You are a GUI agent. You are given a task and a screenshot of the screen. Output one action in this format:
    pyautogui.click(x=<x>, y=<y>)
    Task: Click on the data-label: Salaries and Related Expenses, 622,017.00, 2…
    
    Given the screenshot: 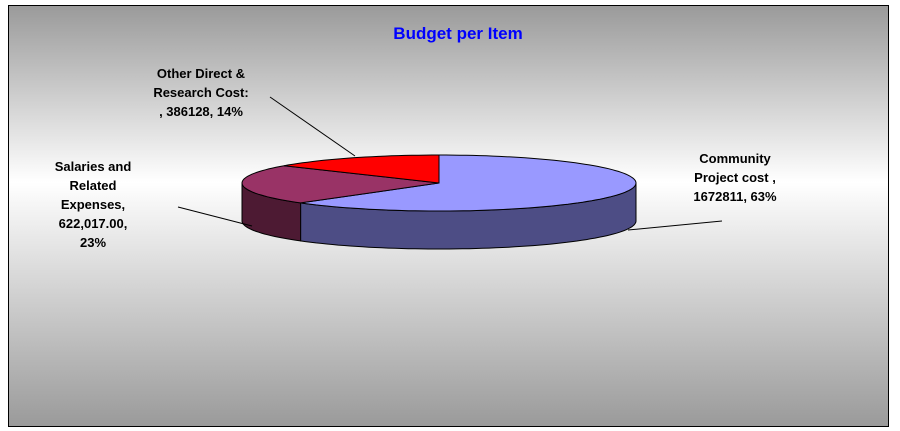 What is the action you would take?
    pyautogui.click(x=93, y=204)
    